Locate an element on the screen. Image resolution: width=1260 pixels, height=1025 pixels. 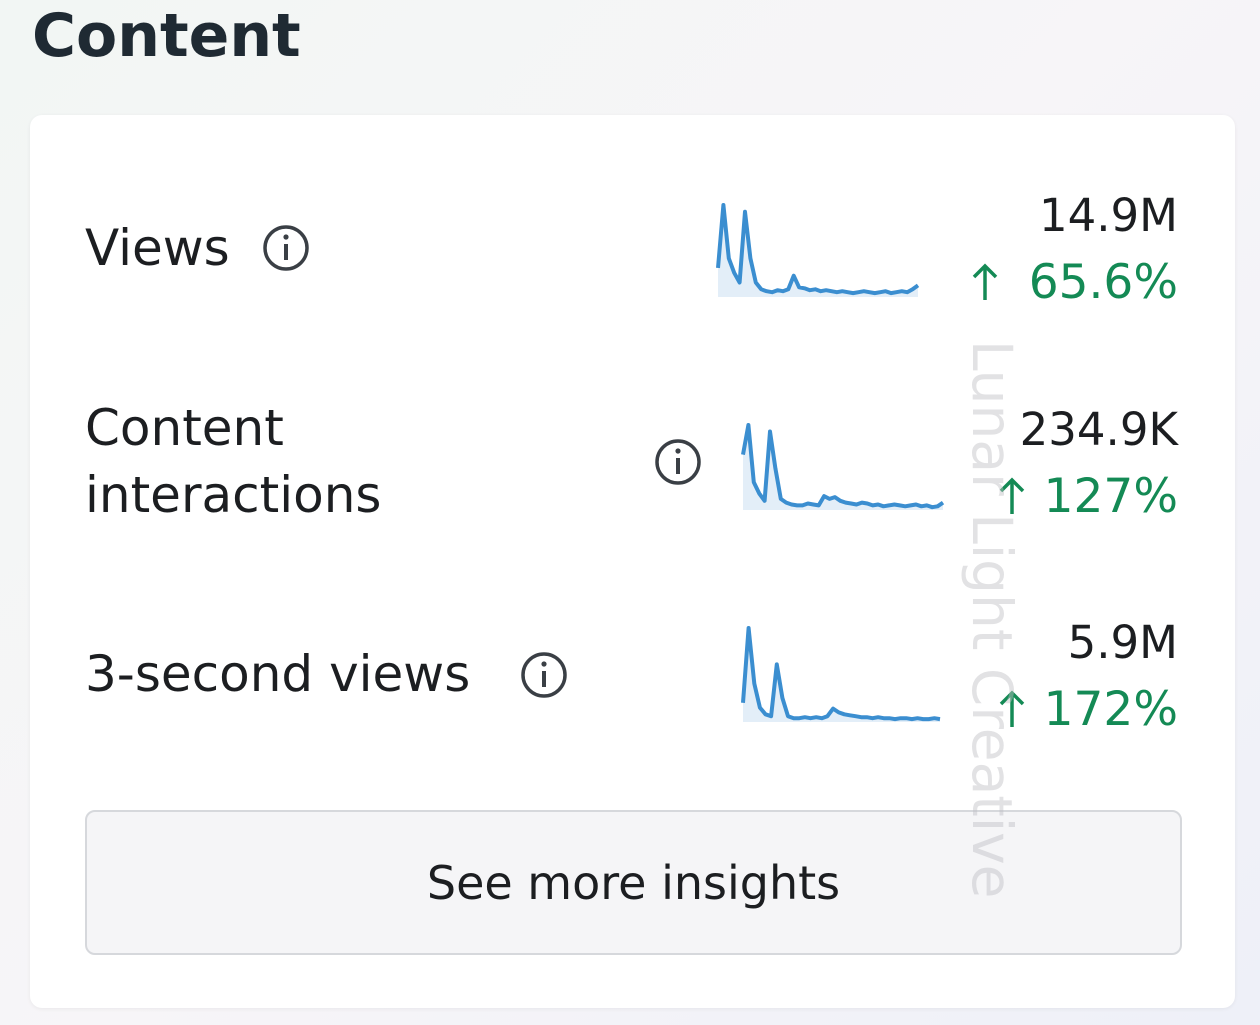
metric-value: 14.9M is located at coordinates (1108, 215).